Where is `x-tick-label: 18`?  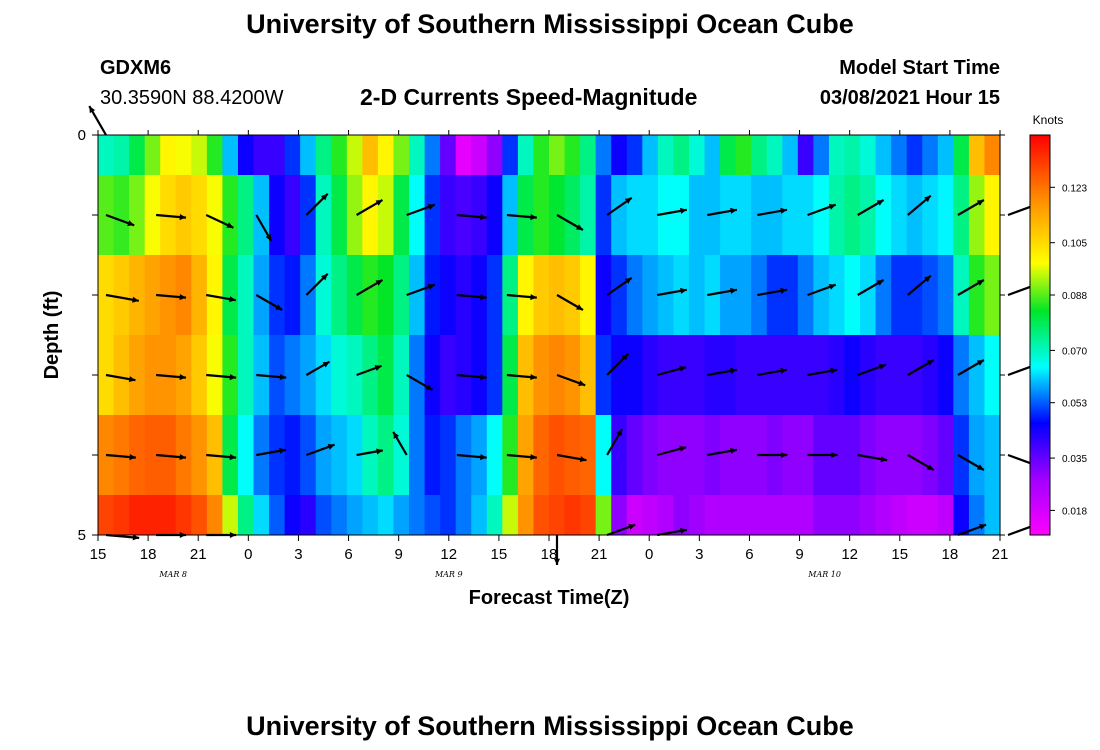
x-tick-label: 18 is located at coordinates (950, 554).